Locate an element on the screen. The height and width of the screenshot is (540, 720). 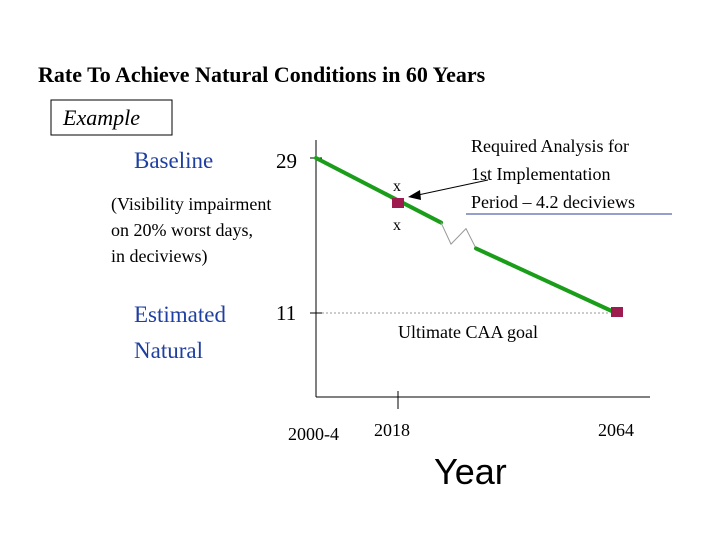
x-tick-label-2018: 2018 is located at coordinates (392, 430).